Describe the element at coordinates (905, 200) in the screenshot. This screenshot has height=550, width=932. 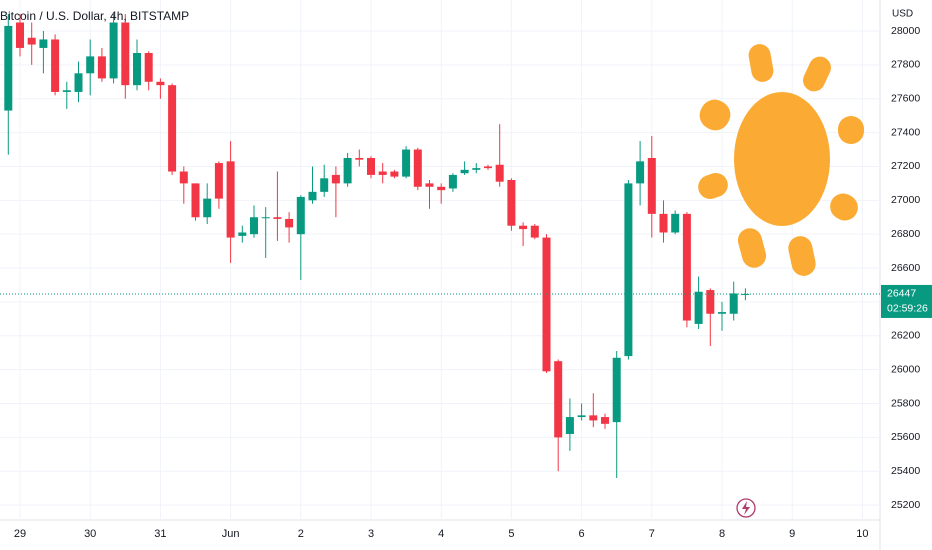
I see `y-tick-label: 27000` at that location.